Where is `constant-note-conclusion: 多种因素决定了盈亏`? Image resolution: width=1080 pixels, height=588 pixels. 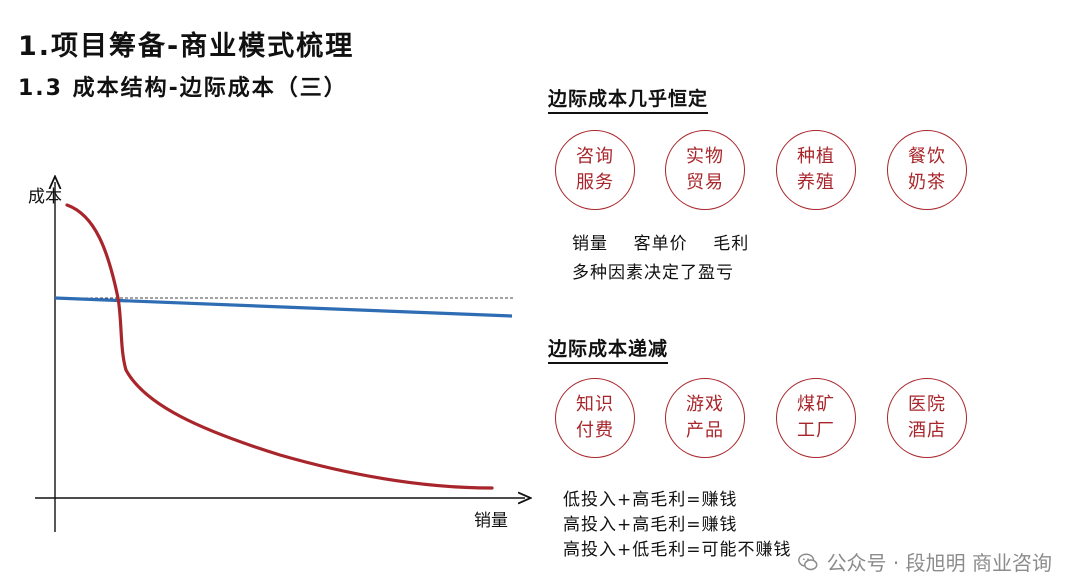 constant-note-conclusion: 多种因素决定了盈亏 is located at coordinates (653, 273).